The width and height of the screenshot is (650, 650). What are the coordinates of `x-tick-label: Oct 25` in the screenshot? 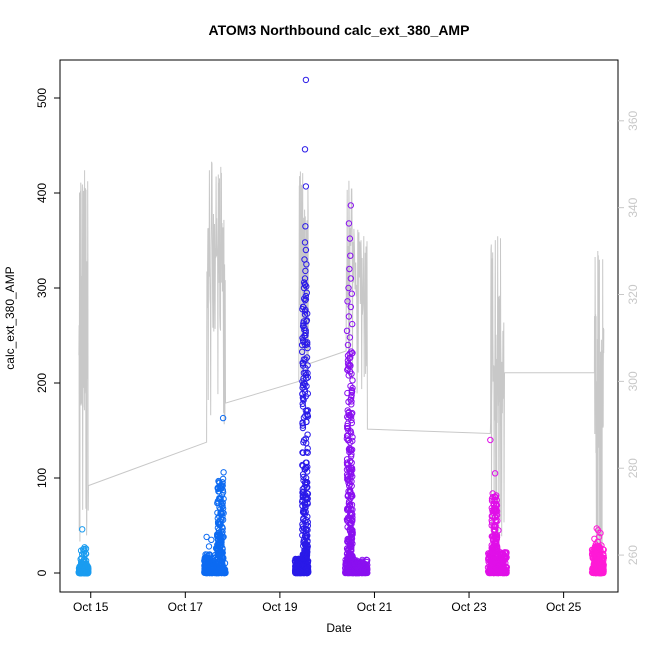 It's located at (564, 607).